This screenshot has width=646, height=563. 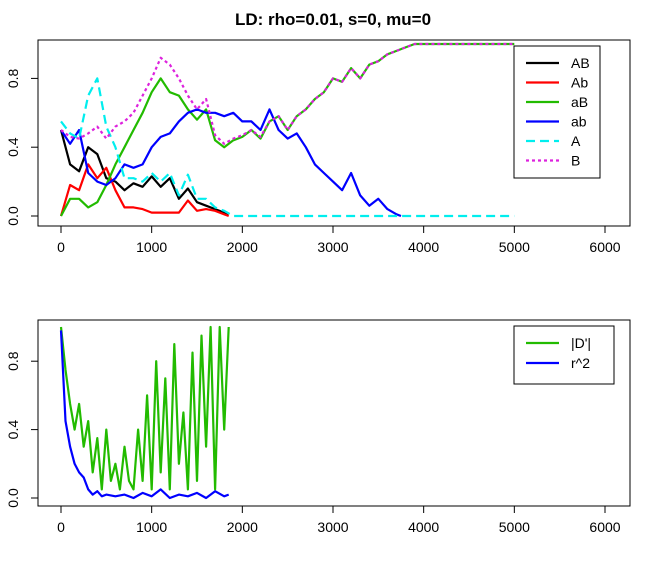 I want to click on legend-label: ab, so click(x=579, y=122).